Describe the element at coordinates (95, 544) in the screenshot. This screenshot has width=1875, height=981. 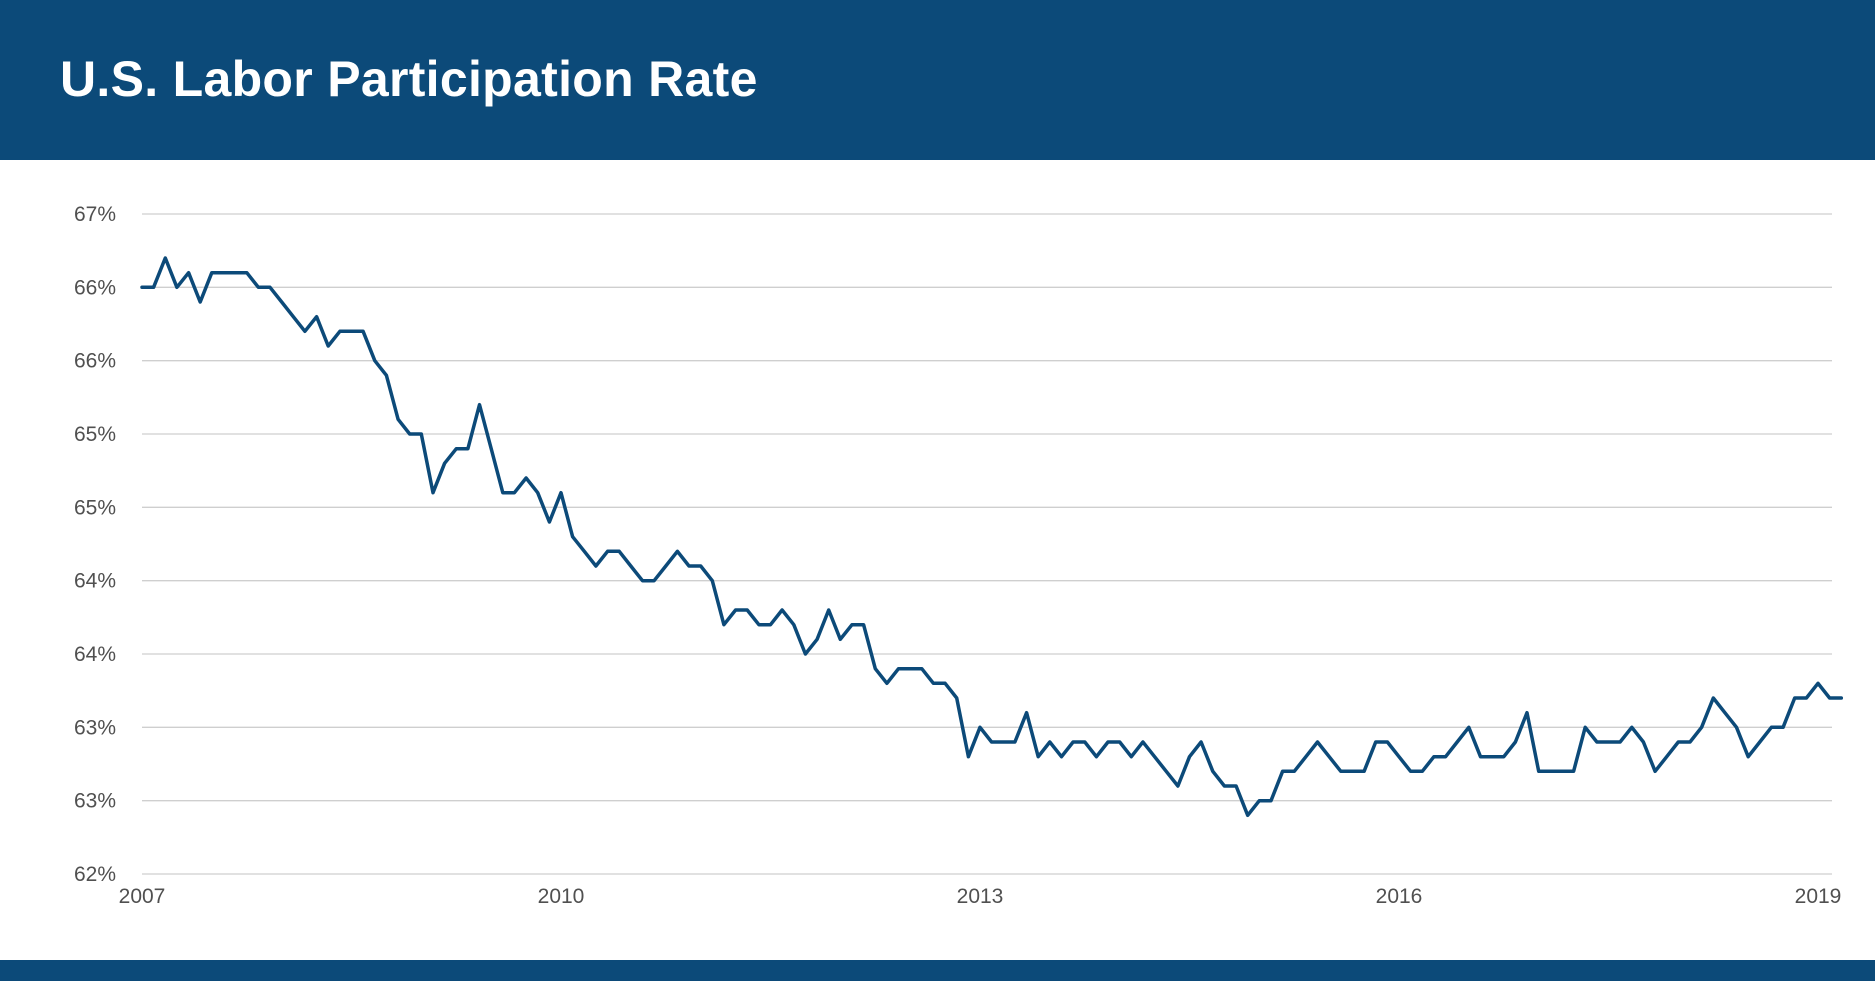
I see `y-axis-ticks: 62% 63% 63% 64% 64% 65% 65% 66% 66% 67%` at that location.